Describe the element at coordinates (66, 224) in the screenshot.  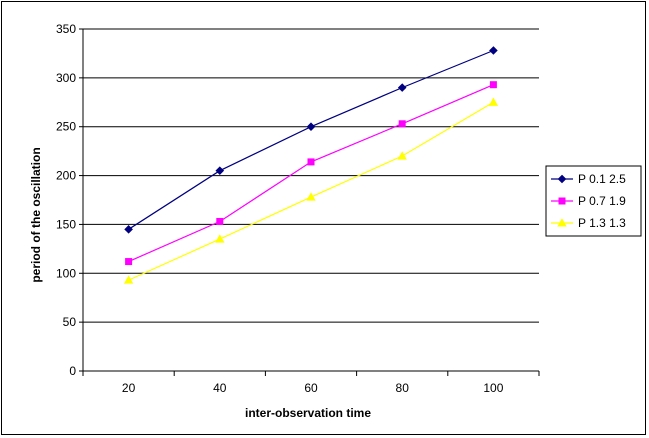
I see `y-tick-label-150: 150` at that location.